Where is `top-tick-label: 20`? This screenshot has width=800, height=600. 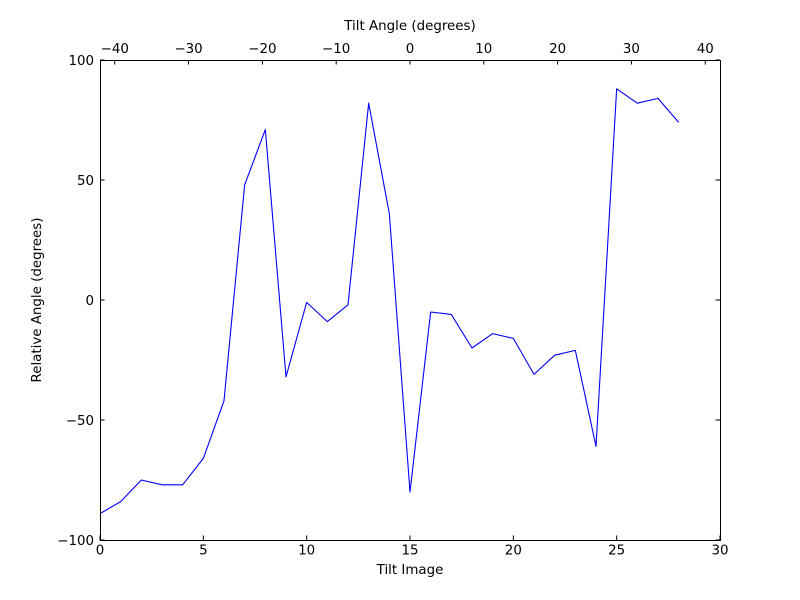 top-tick-label: 20 is located at coordinates (557, 49).